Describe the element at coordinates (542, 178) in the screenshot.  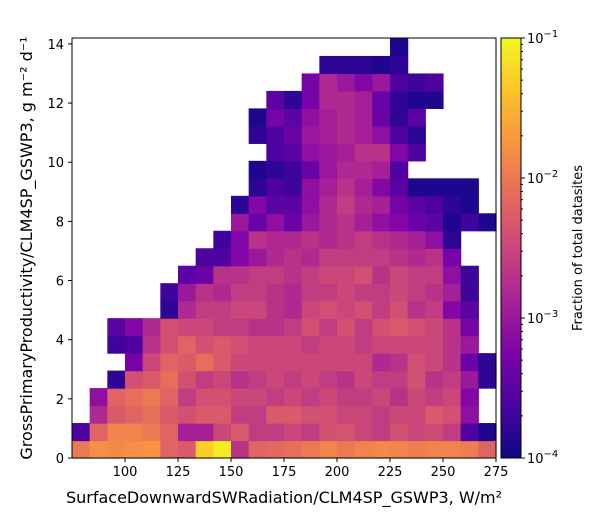
I see `colorbar-tick-label: 10−2` at that location.